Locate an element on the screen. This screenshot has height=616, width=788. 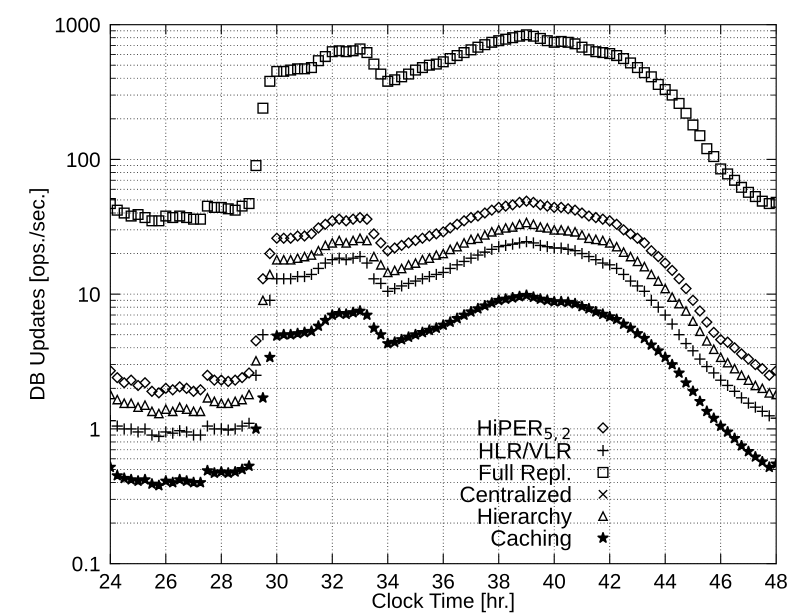
legend-label: HLR/VLR is located at coordinates (525, 450).